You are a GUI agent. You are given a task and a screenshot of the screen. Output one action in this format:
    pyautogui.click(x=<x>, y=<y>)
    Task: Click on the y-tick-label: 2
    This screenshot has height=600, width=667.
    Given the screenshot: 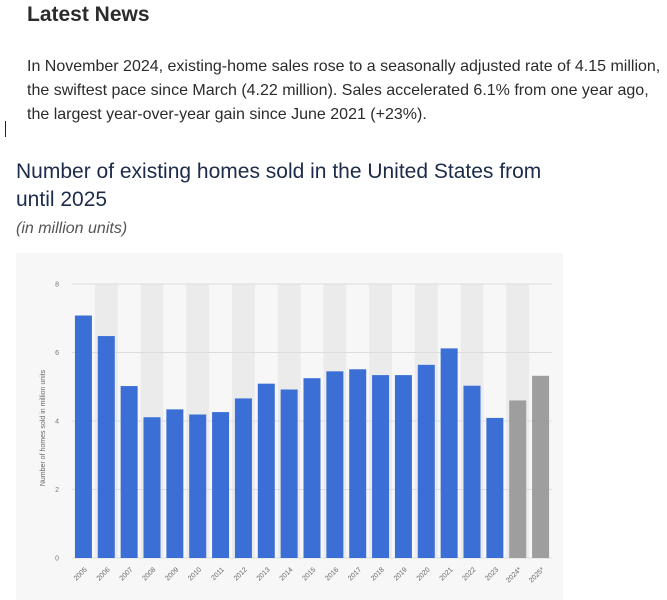 What is the action you would take?
    pyautogui.click(x=57, y=490)
    